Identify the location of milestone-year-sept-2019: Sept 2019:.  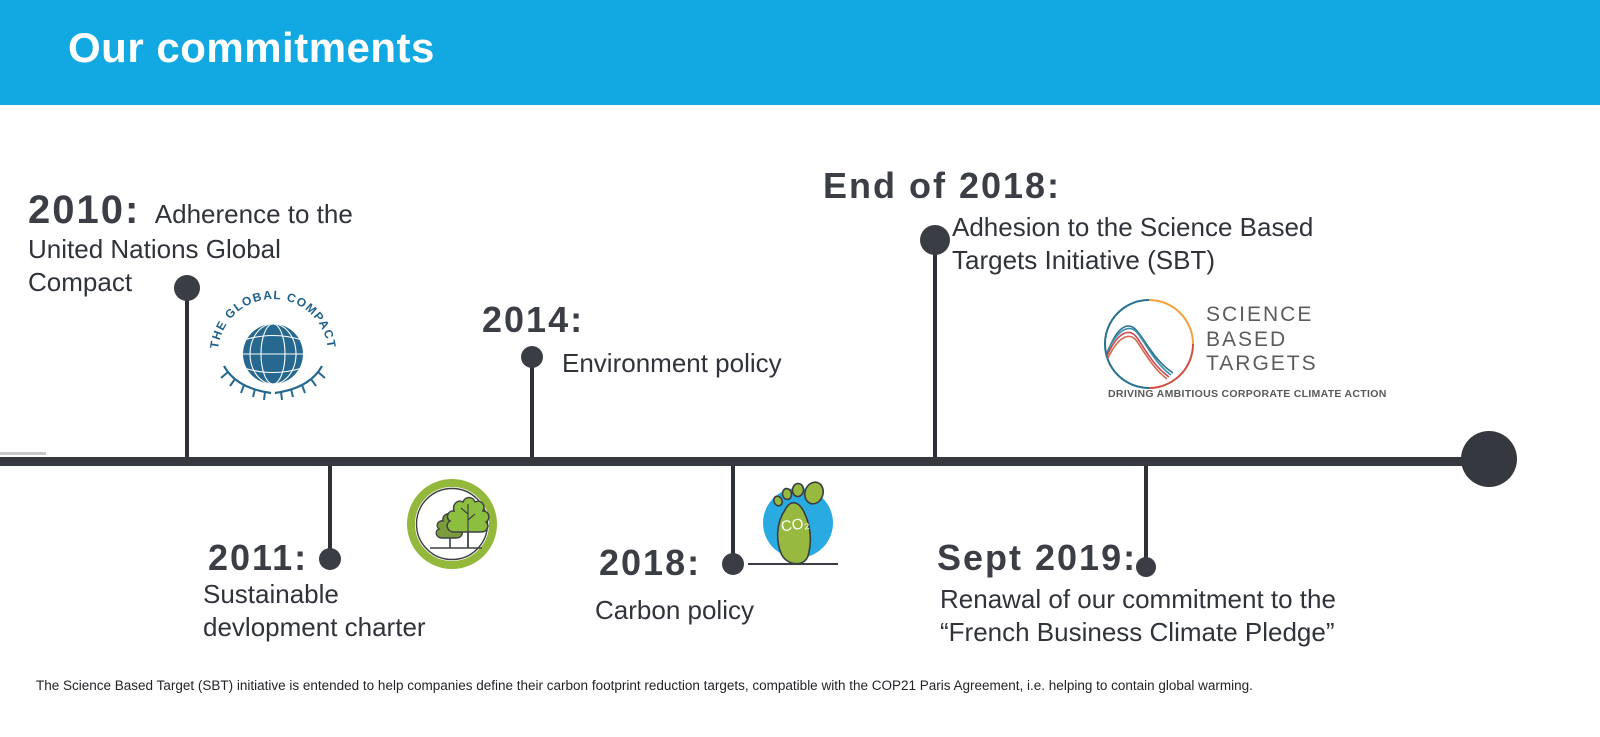
(1037, 557).